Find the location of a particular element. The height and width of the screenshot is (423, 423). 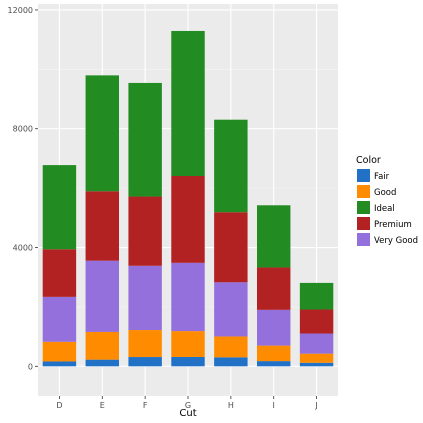

bar-I-ideal is located at coordinates (274, 236).